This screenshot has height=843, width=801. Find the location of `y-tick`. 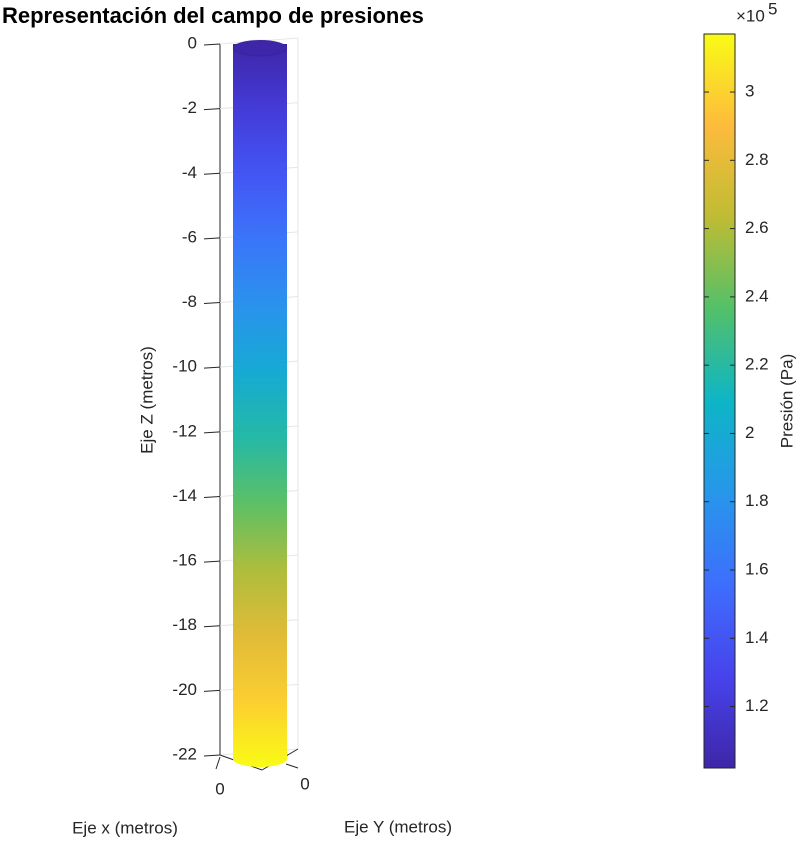

y-tick is located at coordinates (292, 766).